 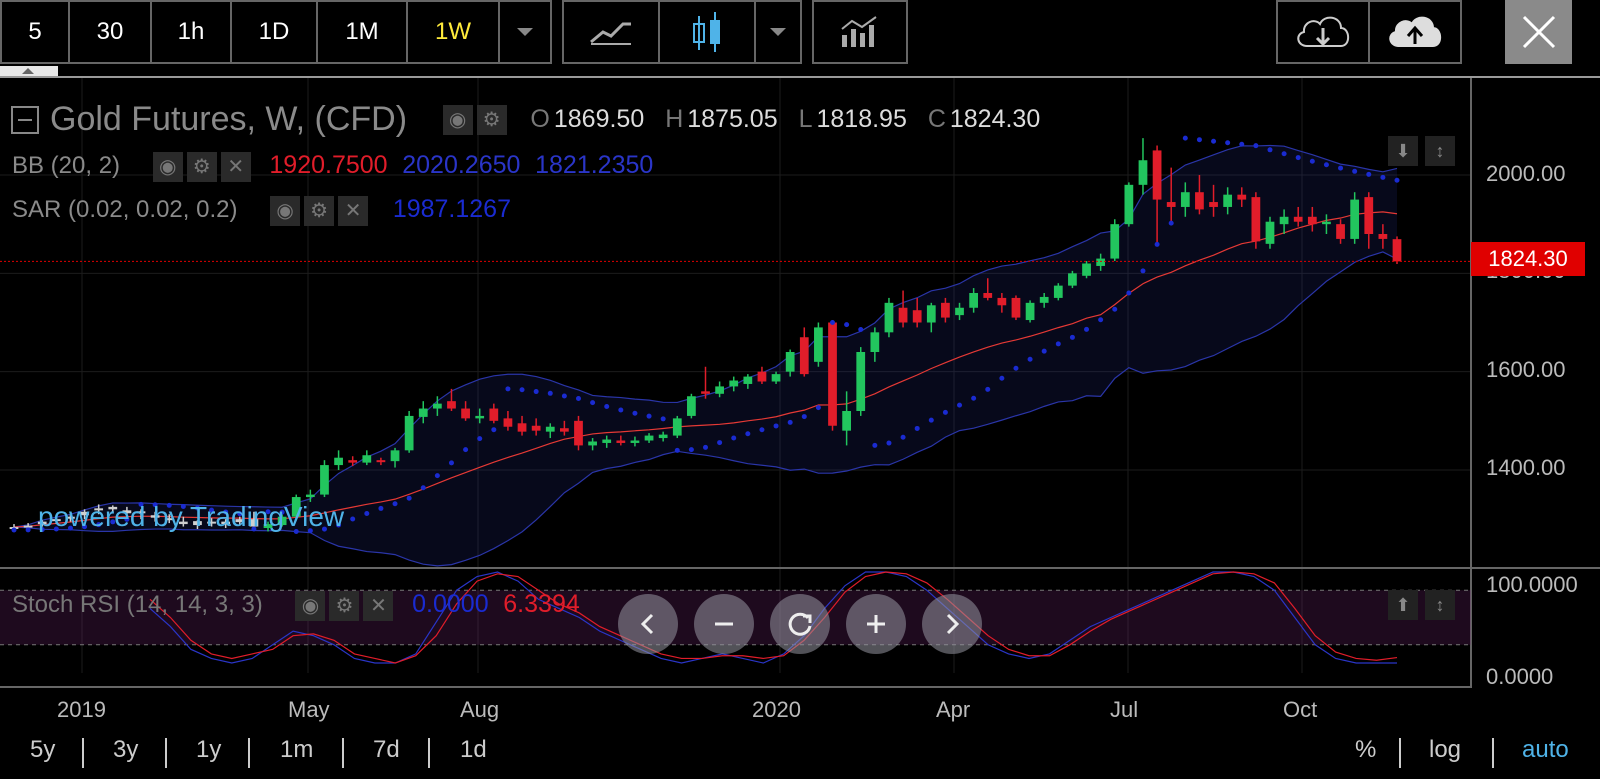 What do you see at coordinates (29, 71) in the screenshot?
I see `toolbar-scroll-indicator` at bounding box center [29, 71].